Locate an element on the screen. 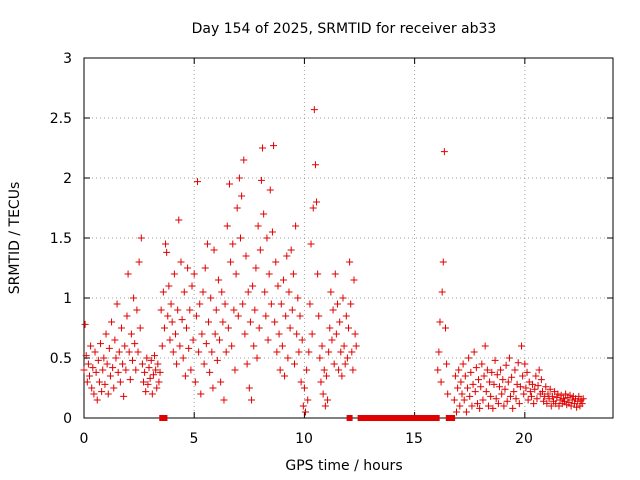 The height and width of the screenshot is (480, 640). y-tick-label-0-5: 0.5 is located at coordinates (61, 359).